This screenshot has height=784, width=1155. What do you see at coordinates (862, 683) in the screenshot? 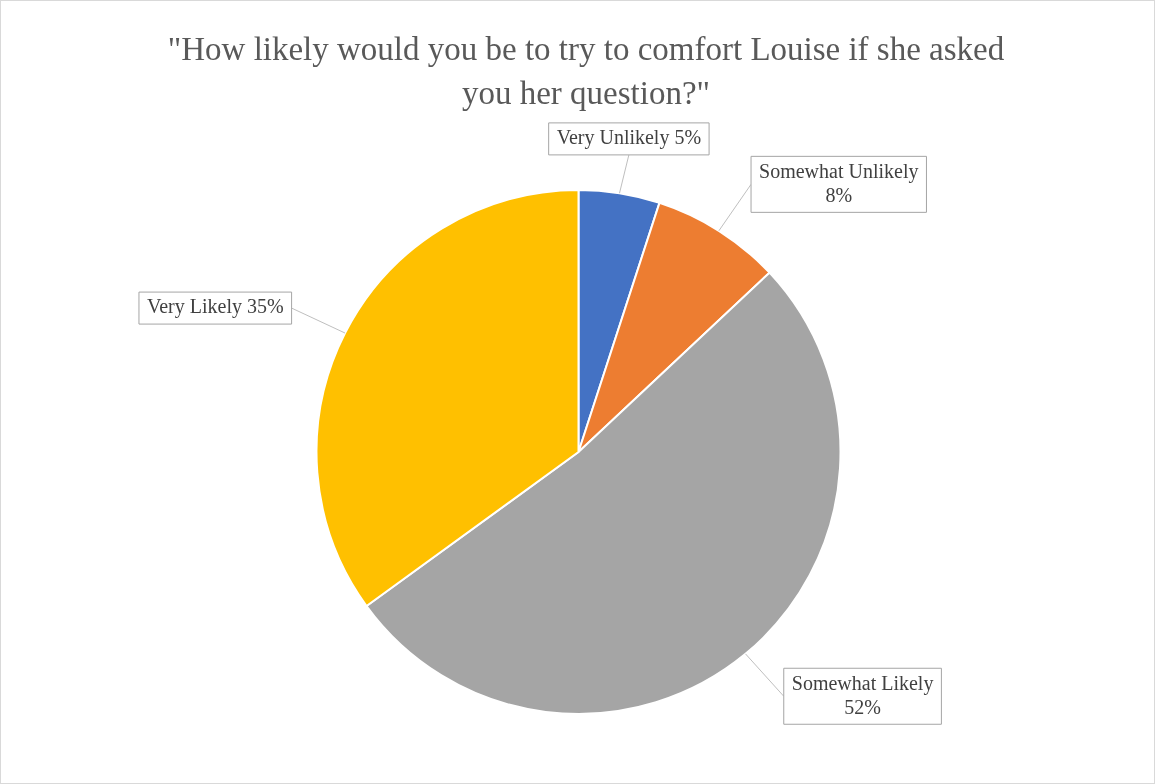
I see `slice-label: Somewhat Likely` at bounding box center [862, 683].